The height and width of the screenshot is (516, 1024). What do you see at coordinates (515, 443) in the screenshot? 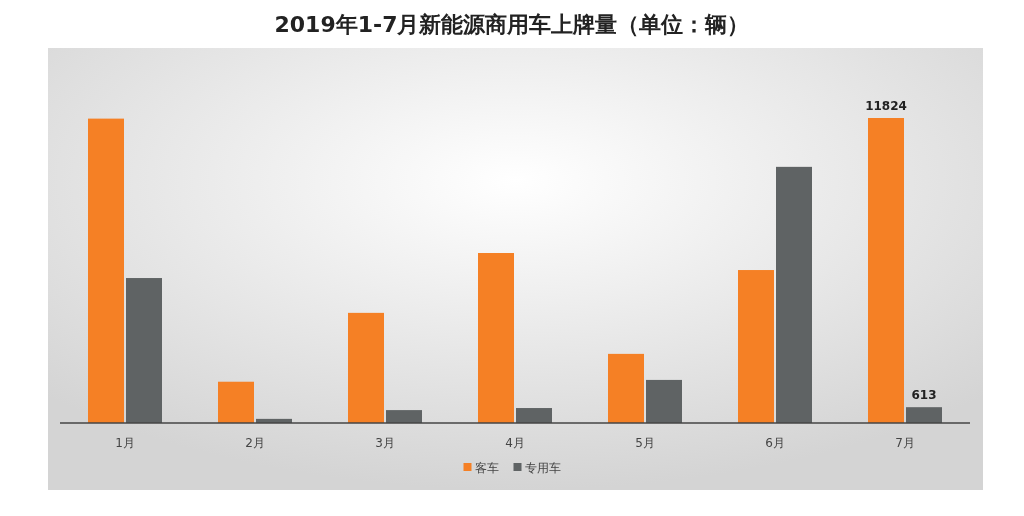
I see `x-tick-label: 4月` at bounding box center [515, 443].